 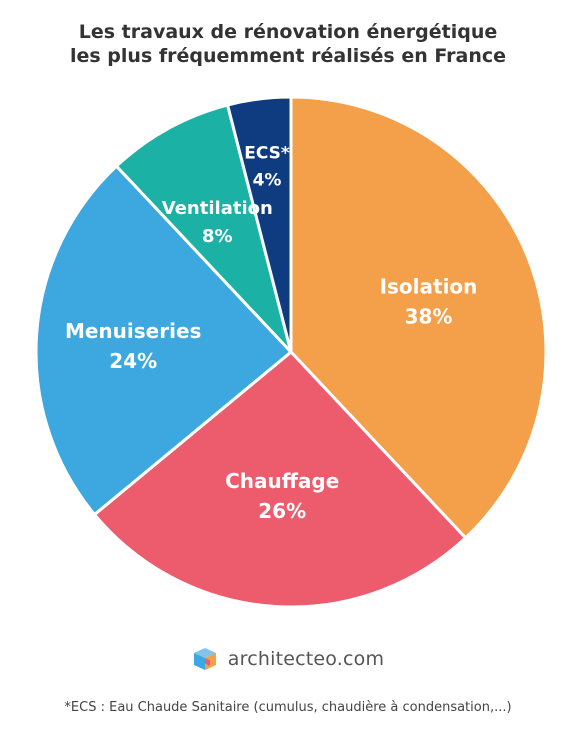 What do you see at coordinates (306, 659) in the screenshot?
I see `brand-name: architecteo.com` at bounding box center [306, 659].